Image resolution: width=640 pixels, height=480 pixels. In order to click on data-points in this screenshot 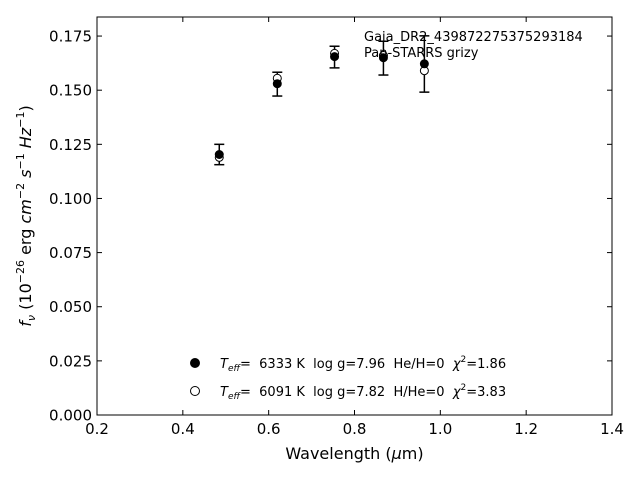, I will do `click(321, 105)`.